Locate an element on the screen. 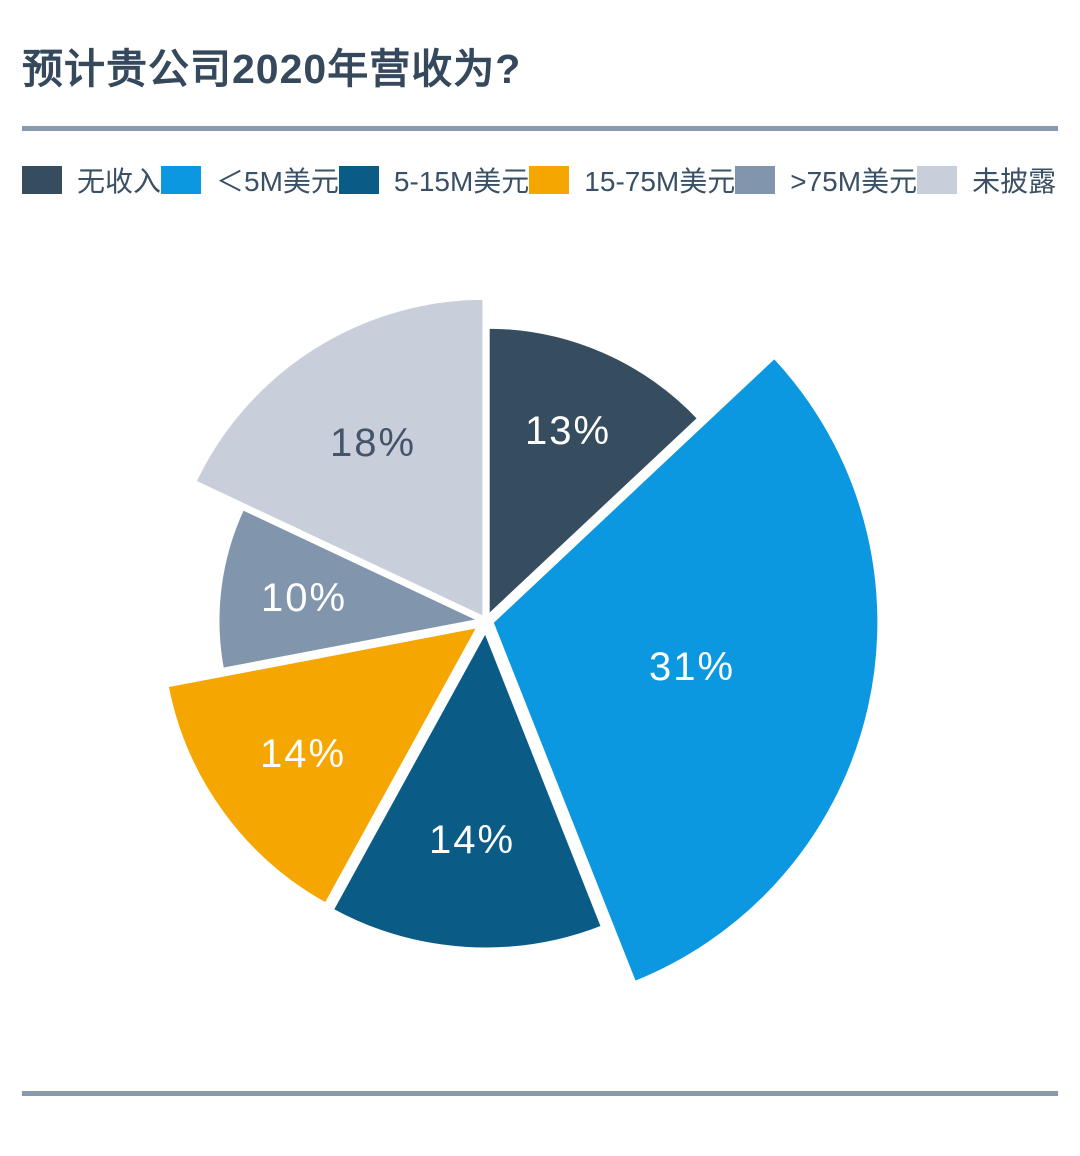 The width and height of the screenshot is (1080, 1156). legend-item-over-75m: >75M美元 is located at coordinates (826, 180).